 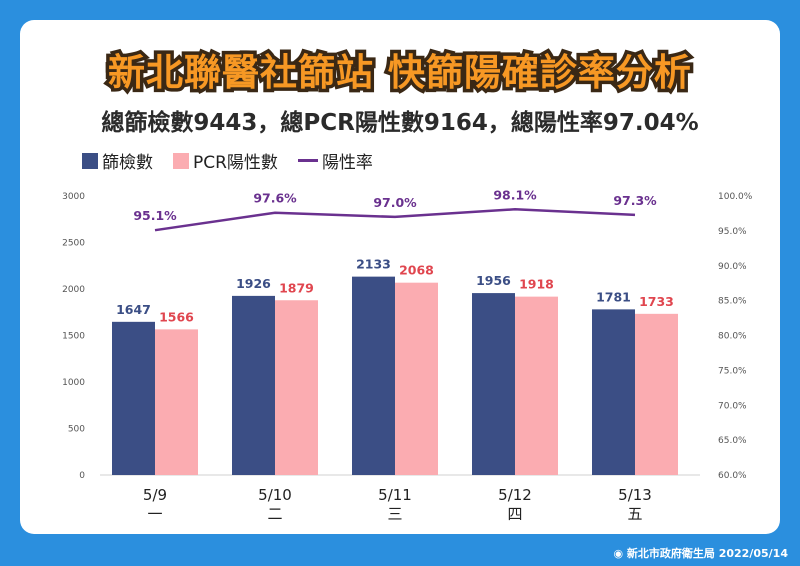 What do you see at coordinates (307, 160) in the screenshot?
I see `legend-swatch-rate` at bounding box center [307, 160].